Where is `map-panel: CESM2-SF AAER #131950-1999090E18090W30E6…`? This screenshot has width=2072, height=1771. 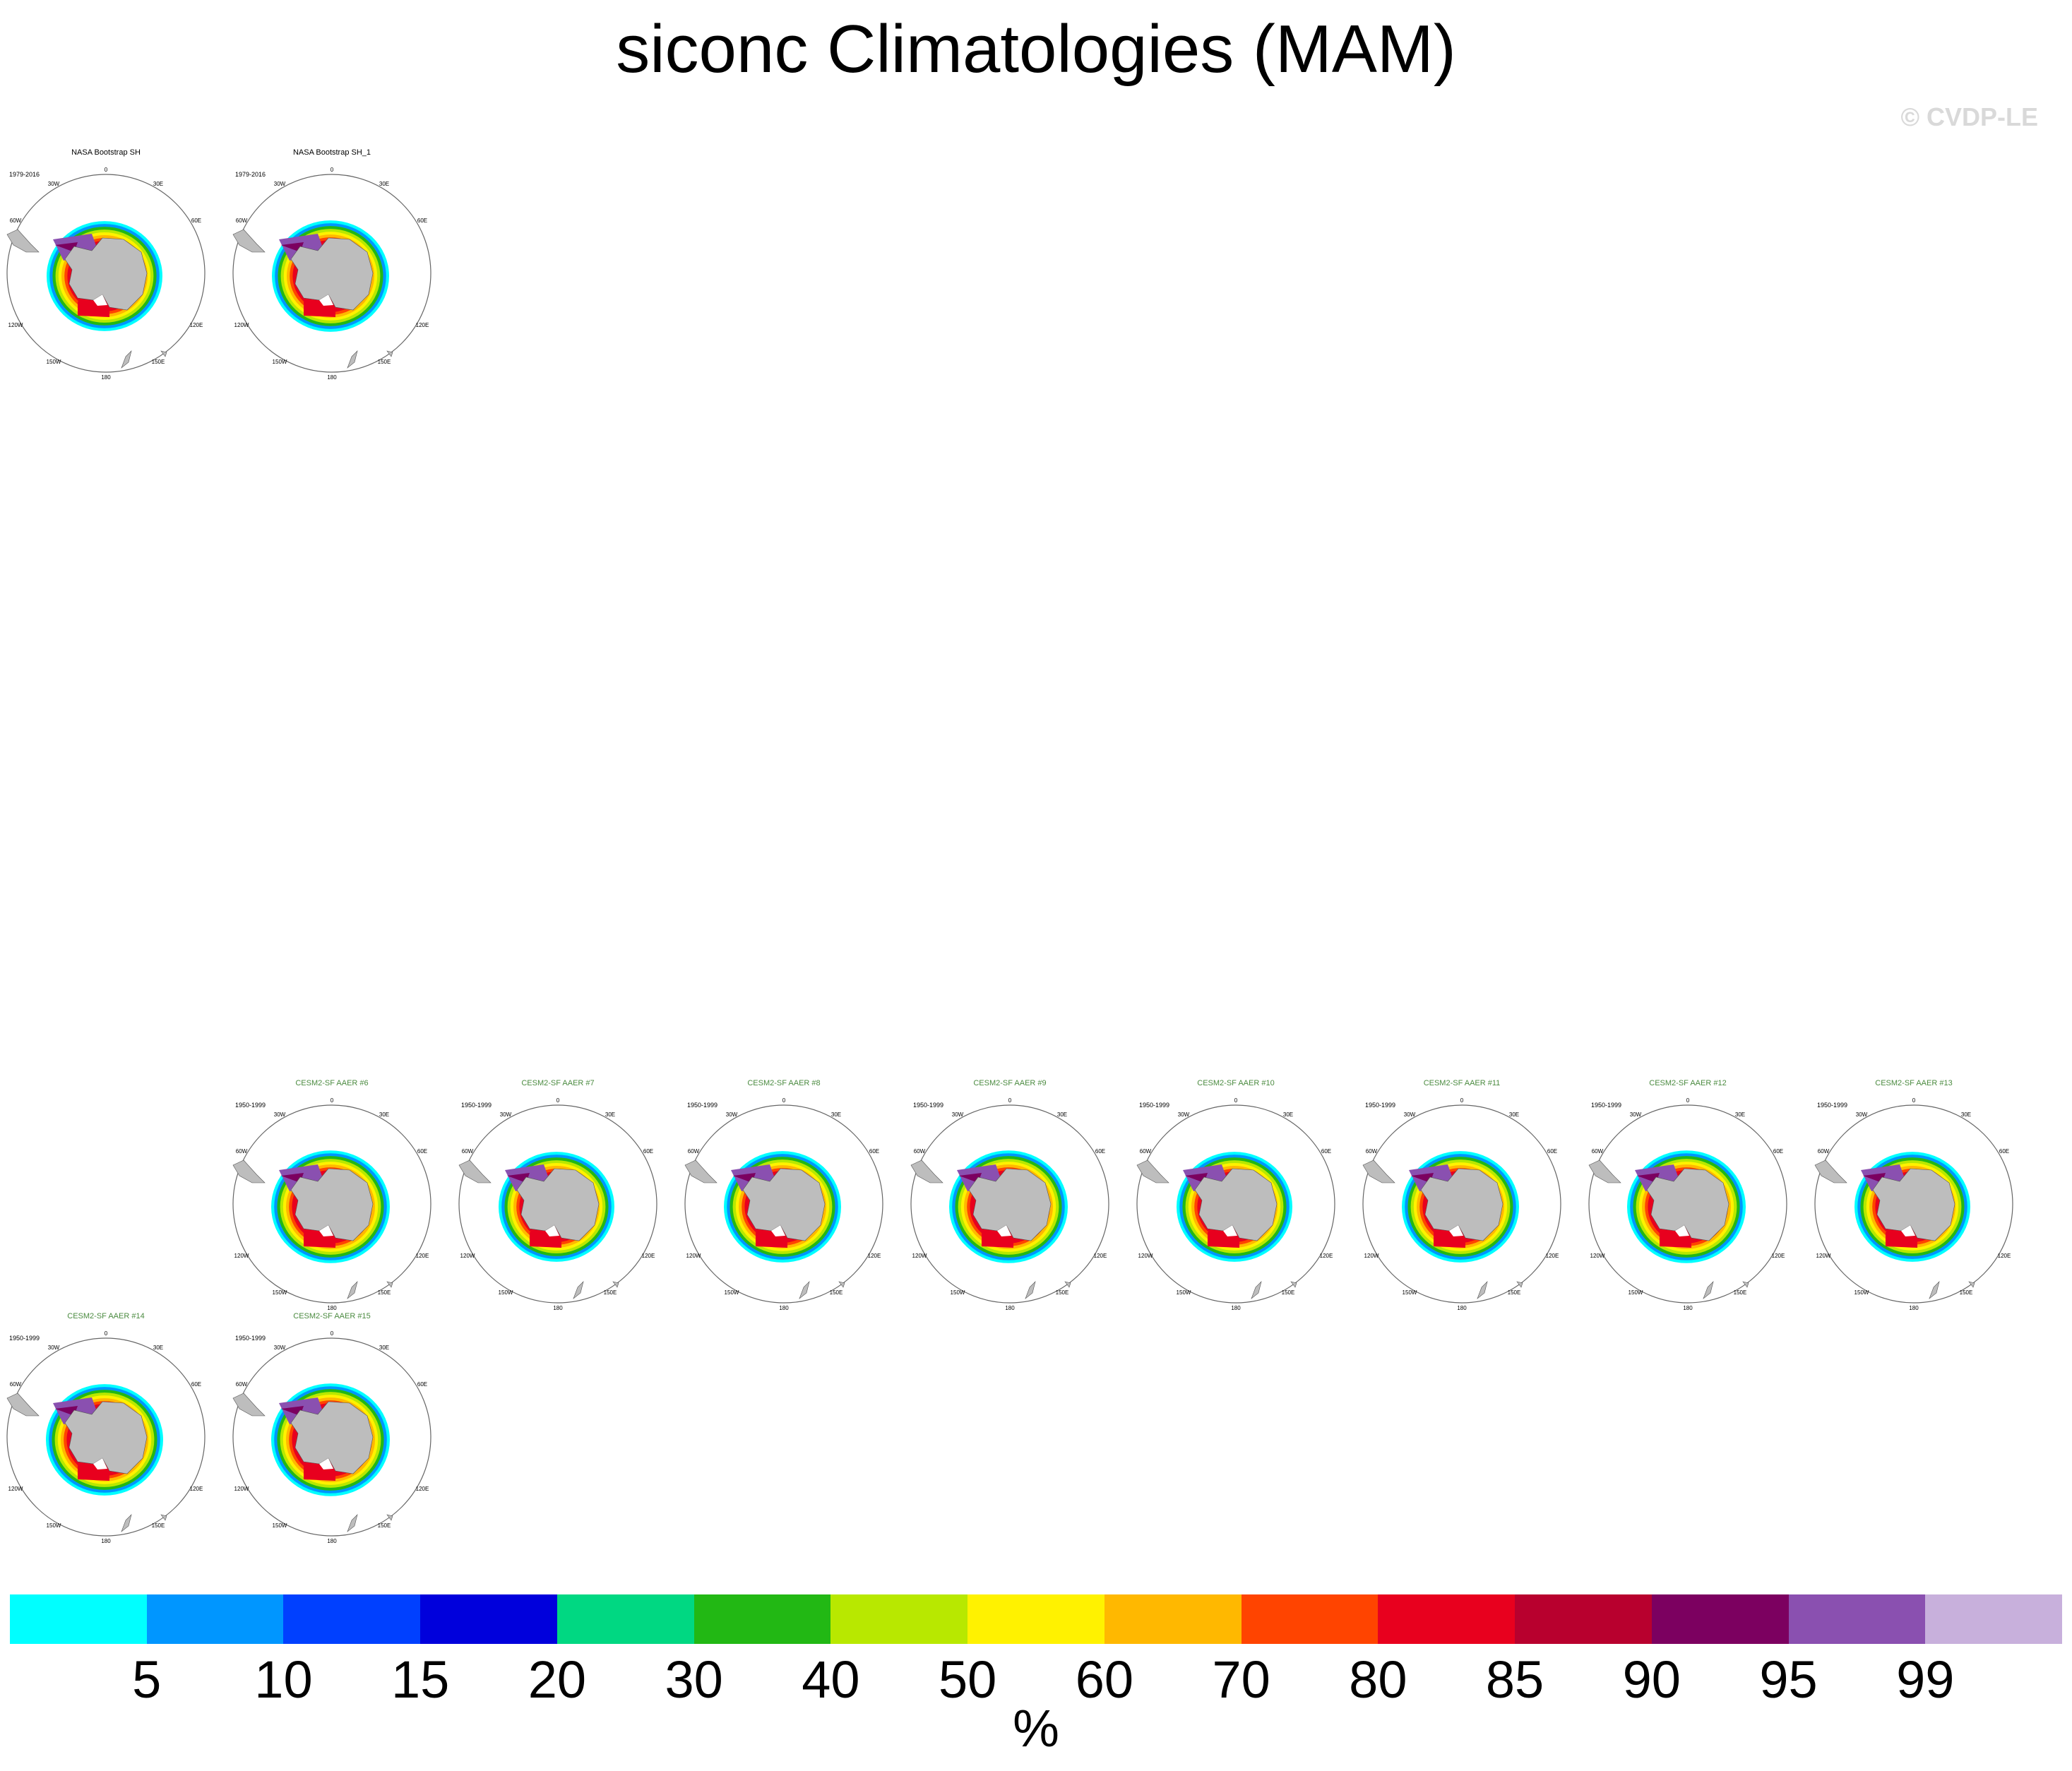
map-panel: CESM2-SF AAER #131950-1999090E18090W30E6… is located at coordinates (1913, 1195).